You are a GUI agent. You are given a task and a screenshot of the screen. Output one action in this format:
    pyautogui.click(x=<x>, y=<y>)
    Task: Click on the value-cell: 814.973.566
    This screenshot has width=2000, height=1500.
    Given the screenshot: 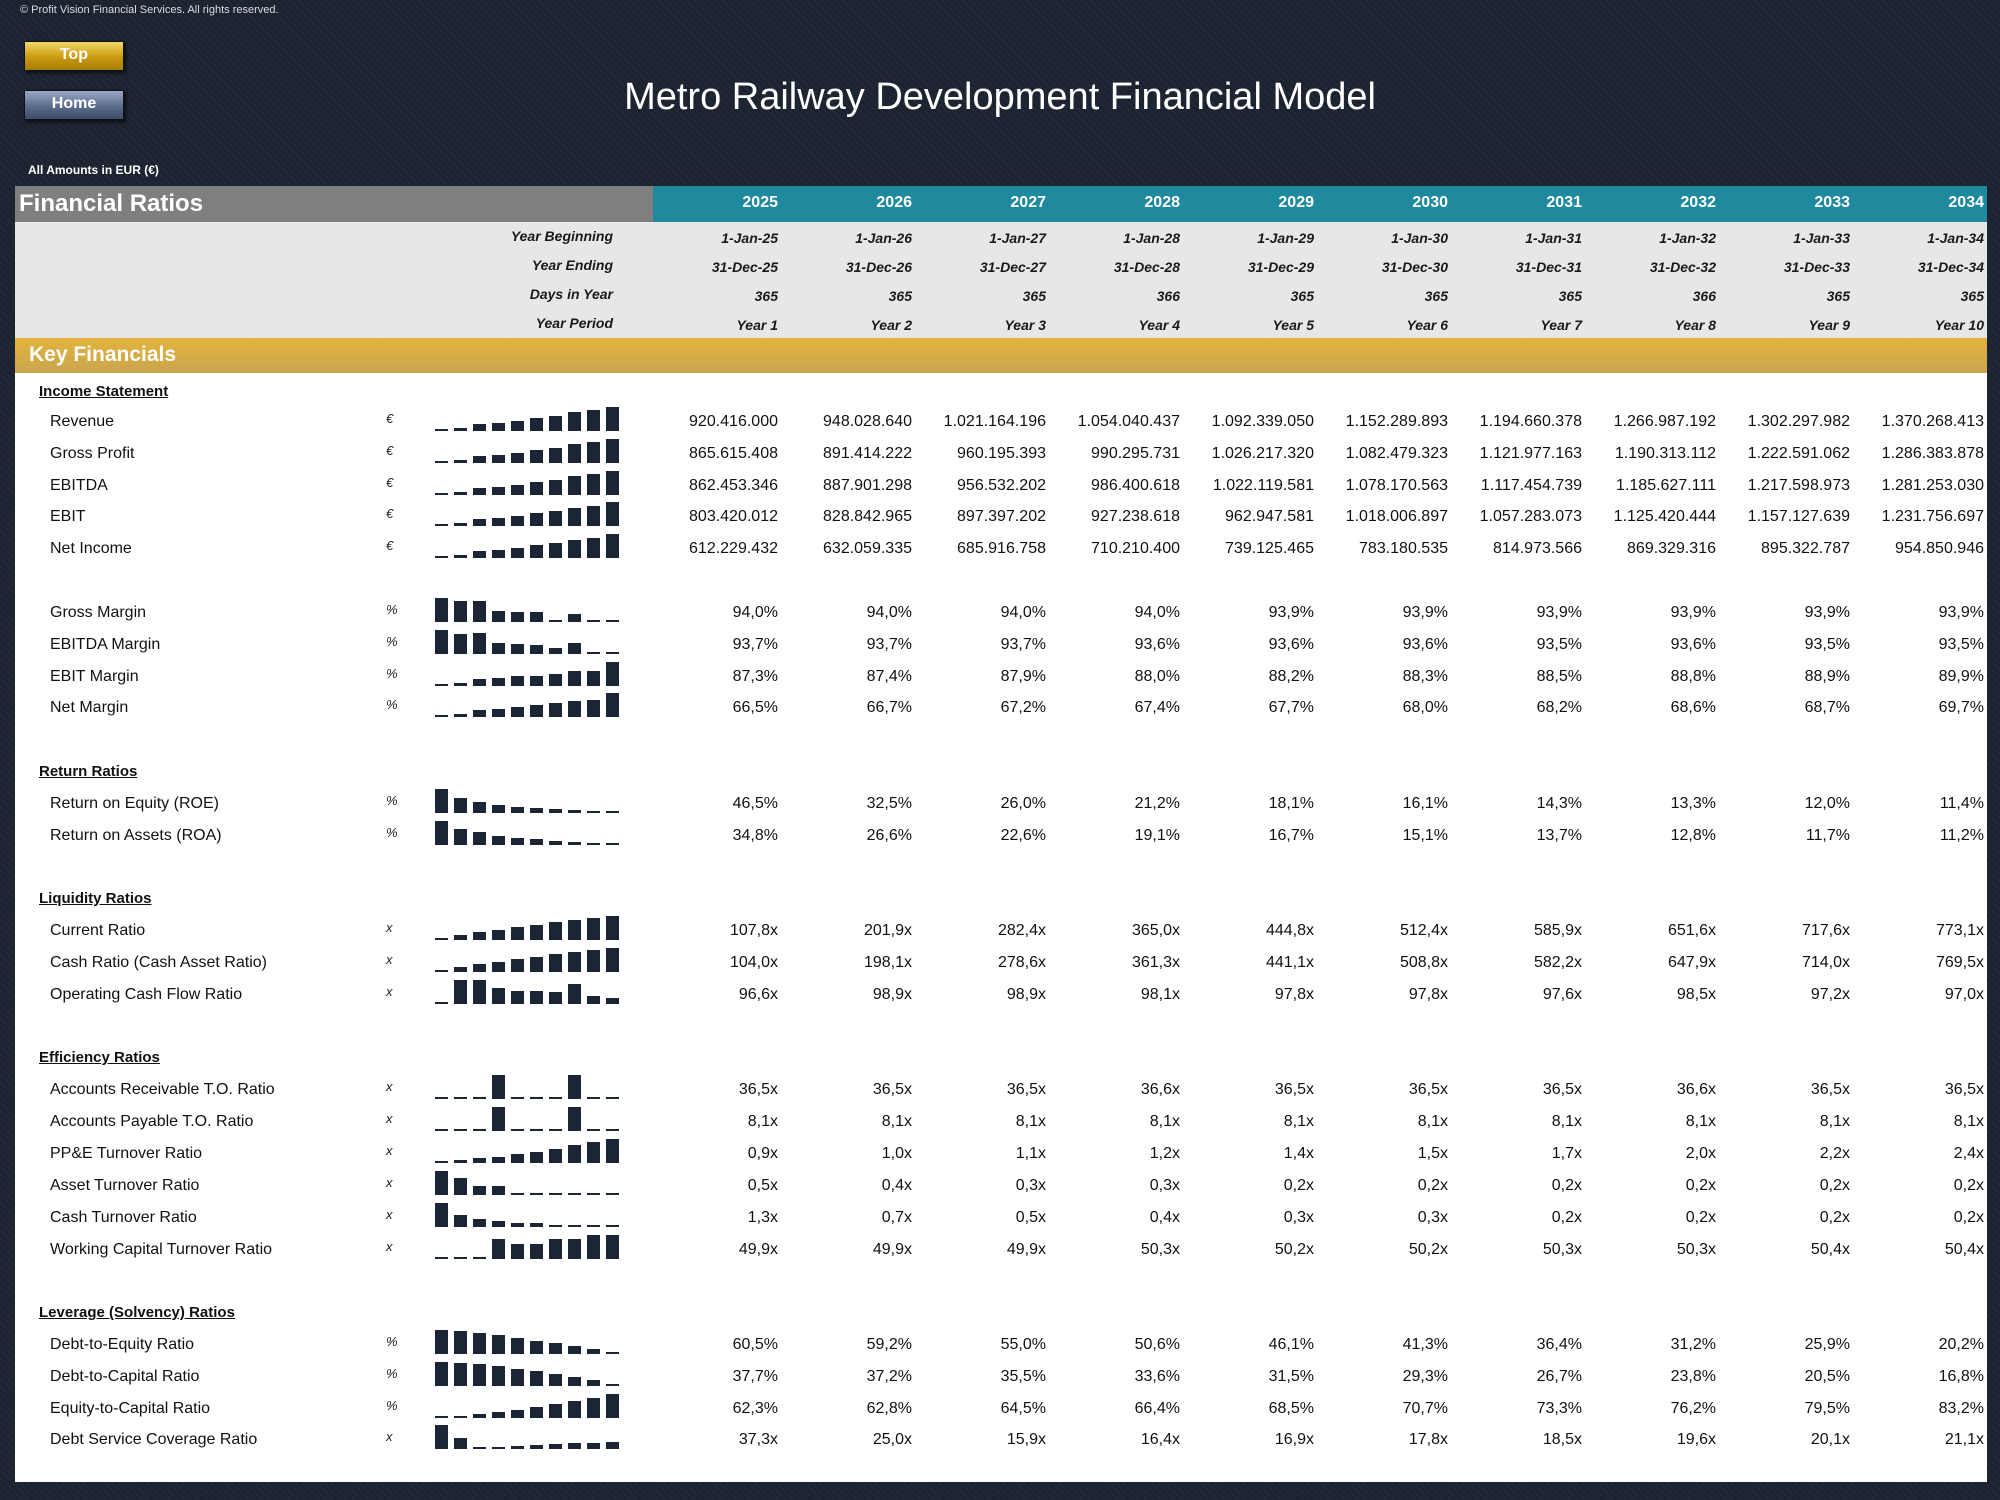 What is the action you would take?
    pyautogui.click(x=1537, y=548)
    